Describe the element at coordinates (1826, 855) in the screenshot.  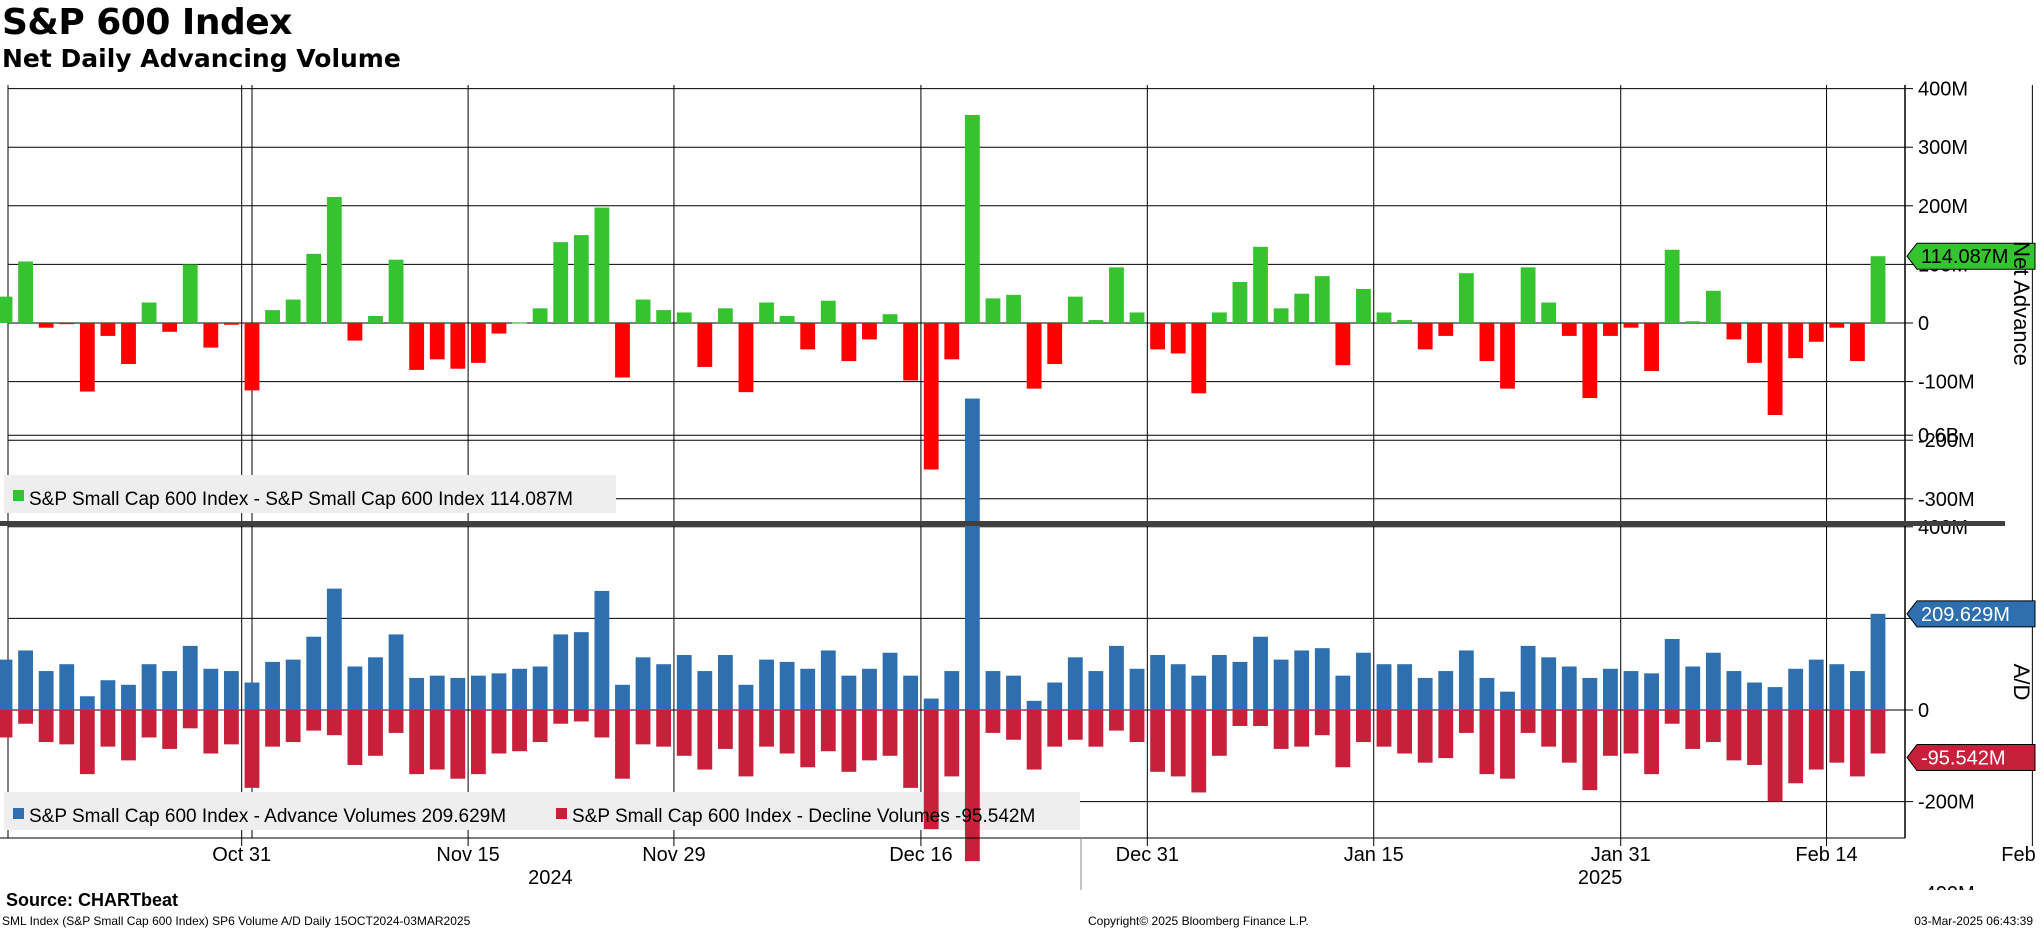
I see `x-tick-label: Feb 14` at that location.